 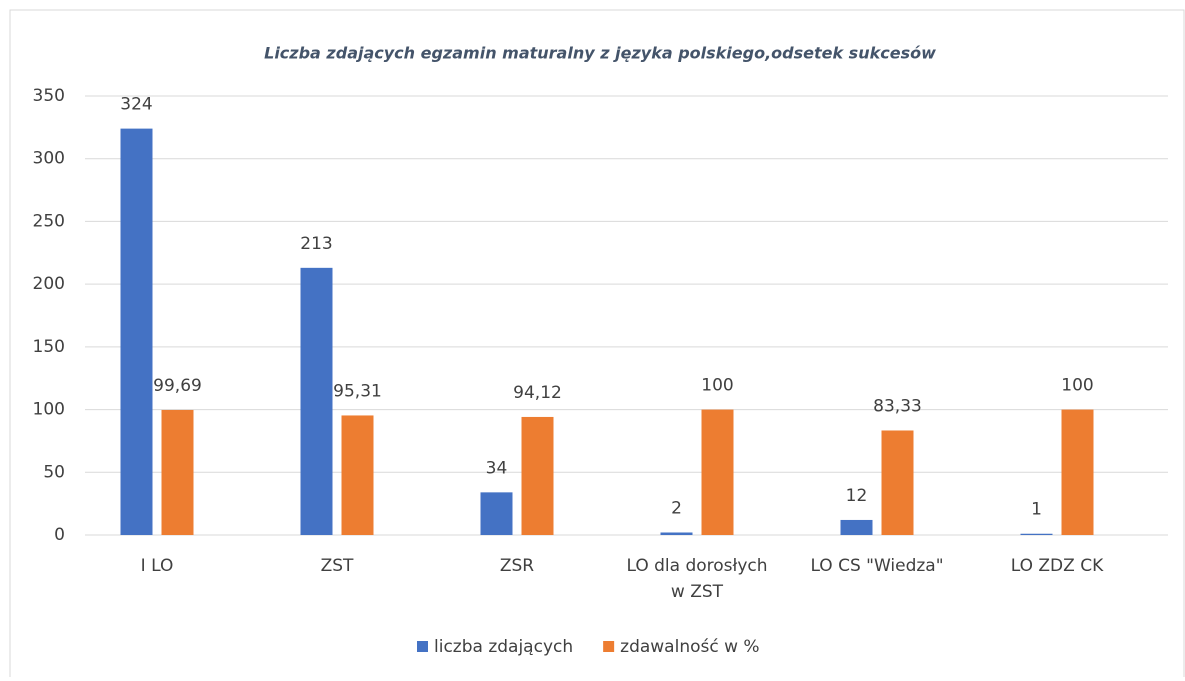 I want to click on y-tick-label: 250, so click(x=49, y=221).